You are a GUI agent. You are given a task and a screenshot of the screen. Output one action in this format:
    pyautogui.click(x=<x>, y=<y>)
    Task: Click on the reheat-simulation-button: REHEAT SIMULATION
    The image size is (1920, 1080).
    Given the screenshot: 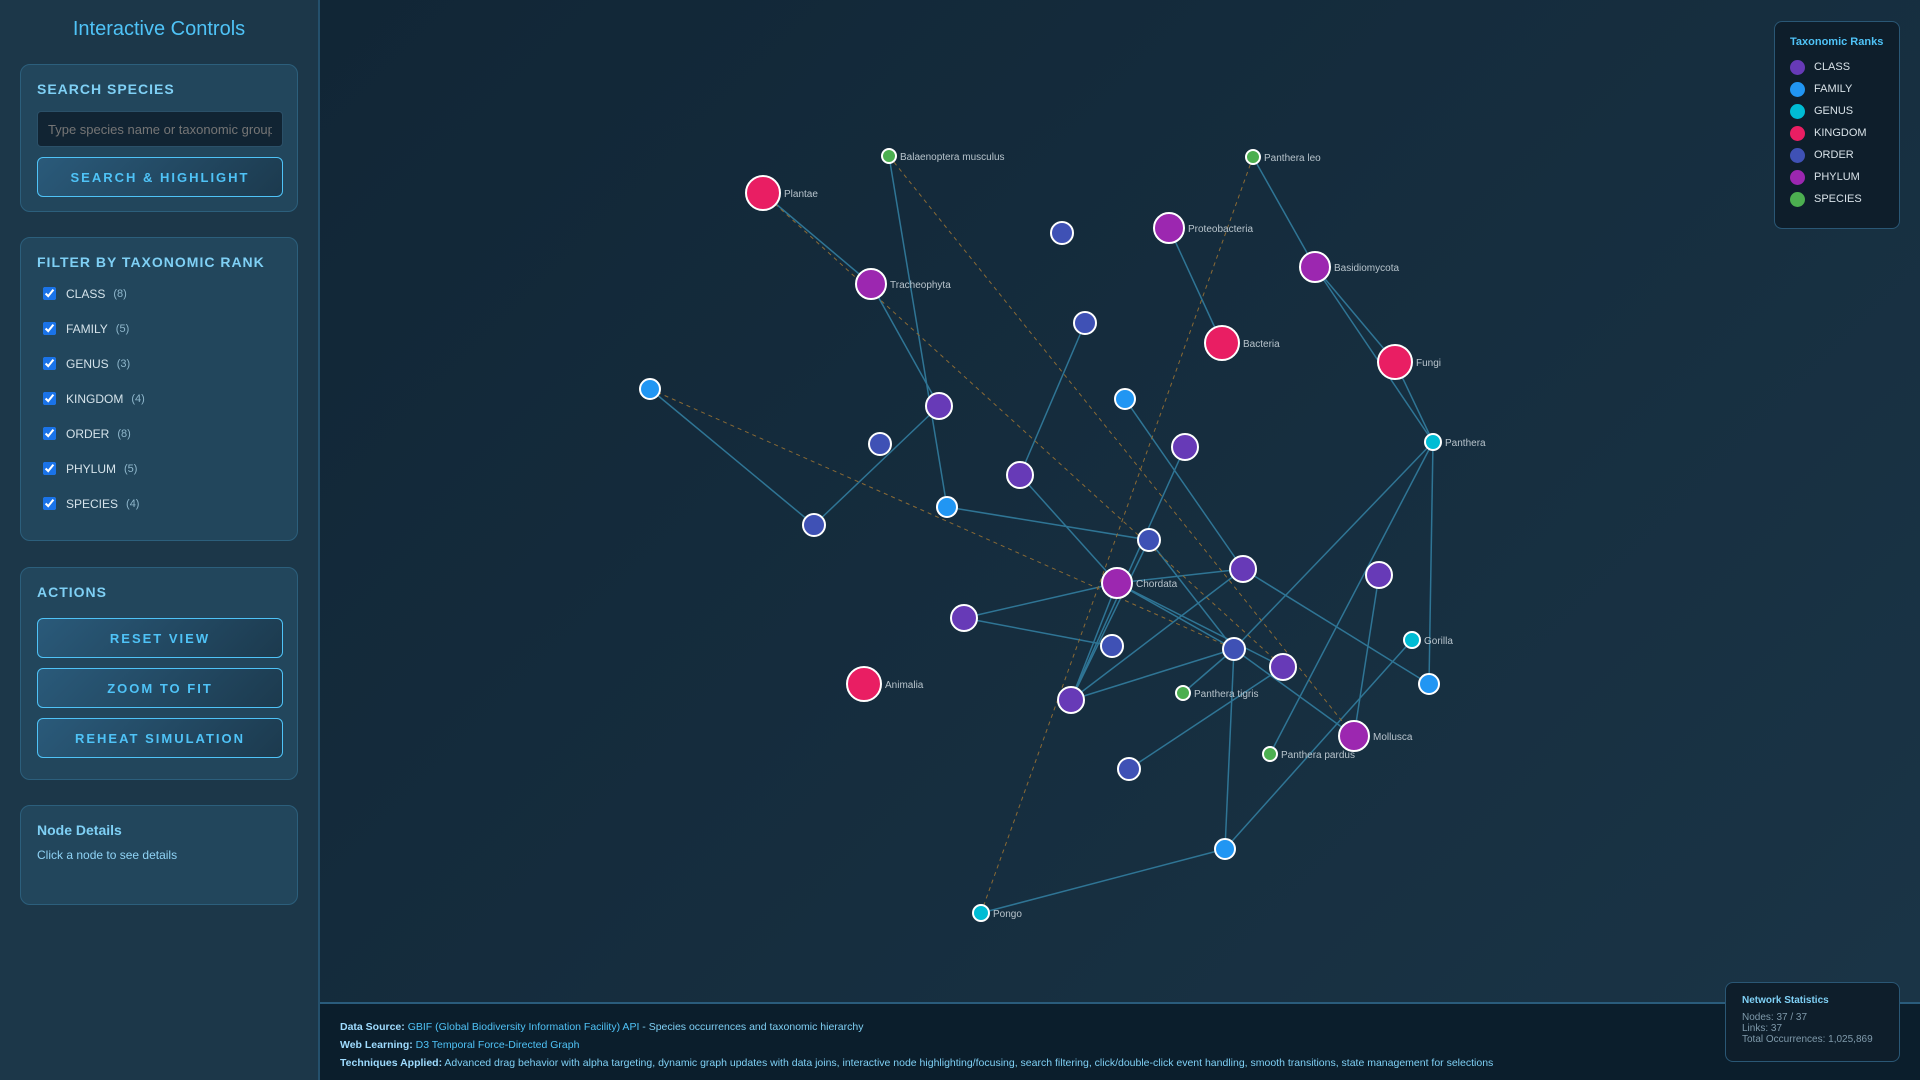 What is the action you would take?
    pyautogui.click(x=160, y=738)
    